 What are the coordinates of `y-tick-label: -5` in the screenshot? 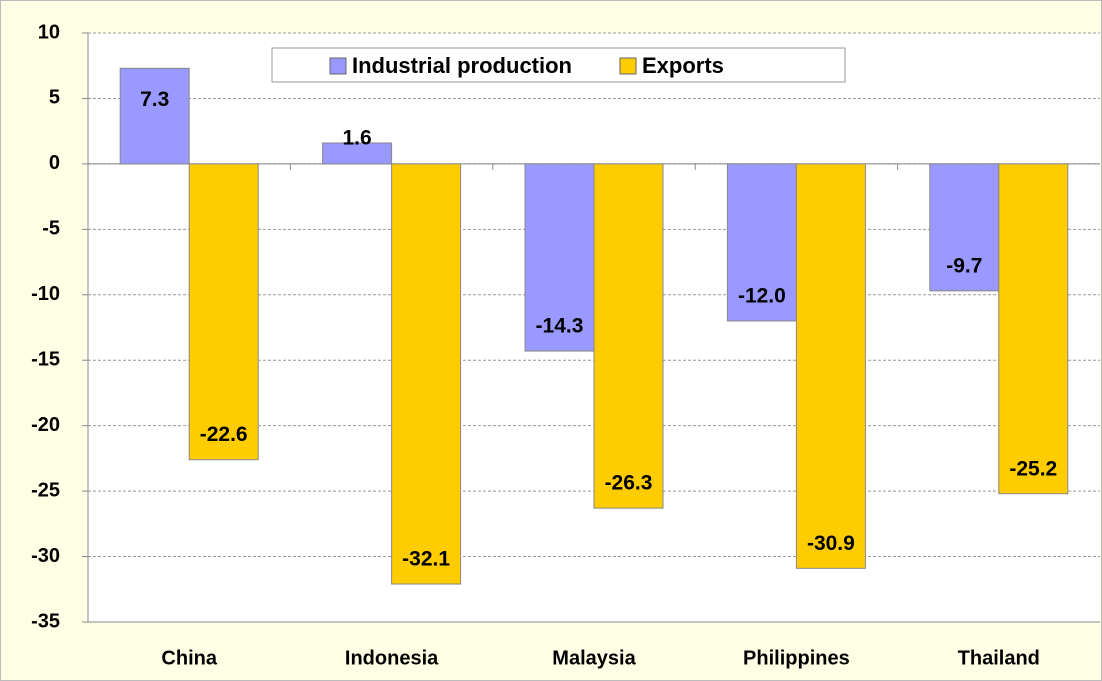 It's located at (51, 229).